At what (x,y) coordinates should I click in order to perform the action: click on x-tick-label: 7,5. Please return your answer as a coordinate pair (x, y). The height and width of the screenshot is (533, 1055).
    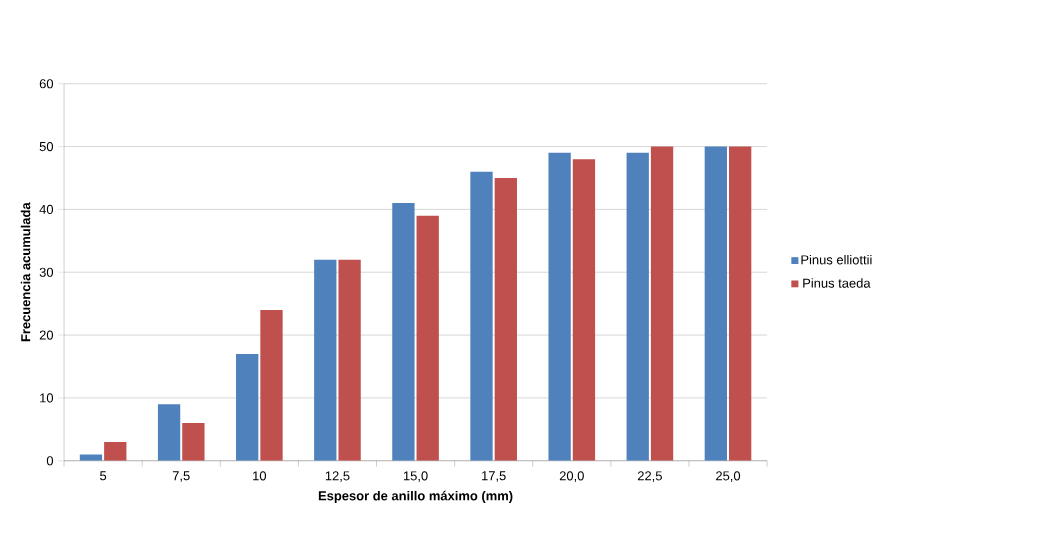
    Looking at the image, I should click on (181, 476).